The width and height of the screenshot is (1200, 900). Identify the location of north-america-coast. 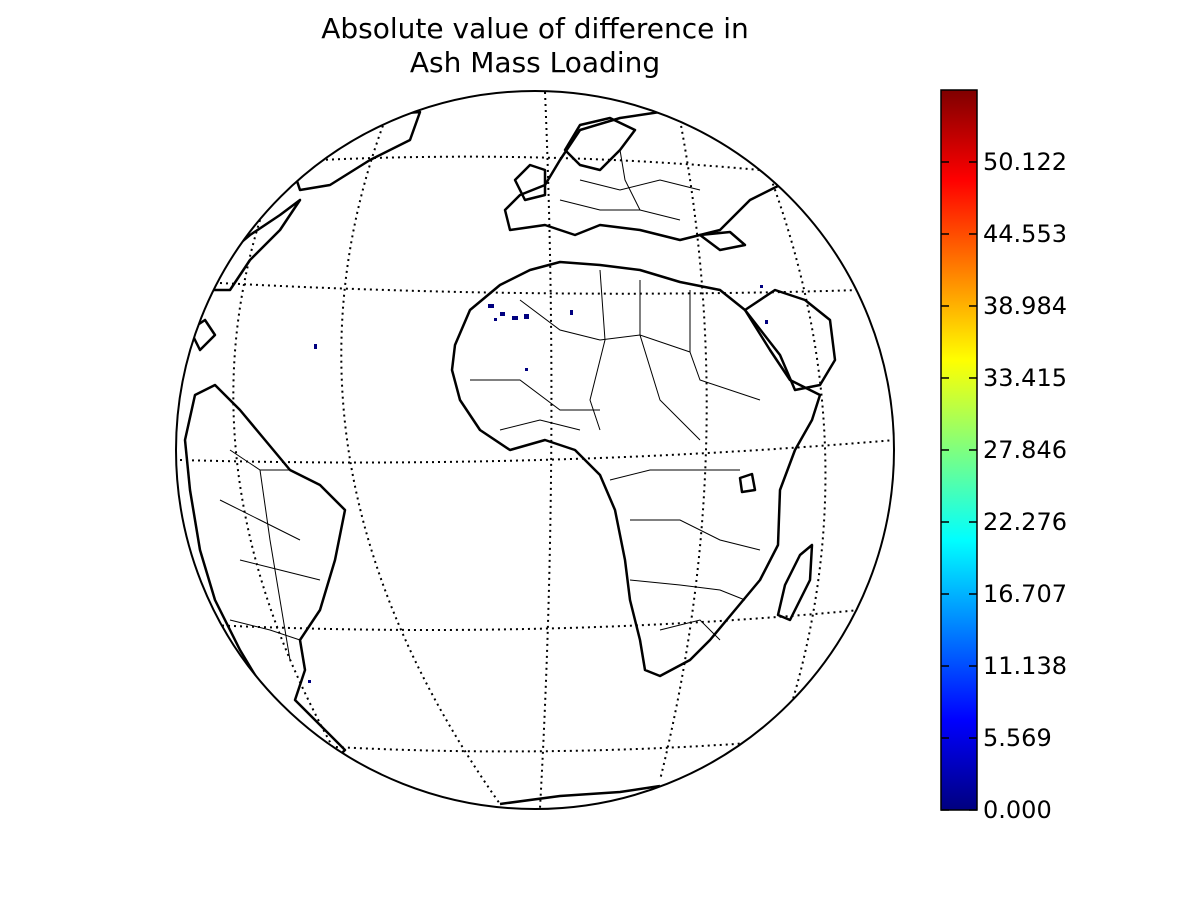
(250, 245).